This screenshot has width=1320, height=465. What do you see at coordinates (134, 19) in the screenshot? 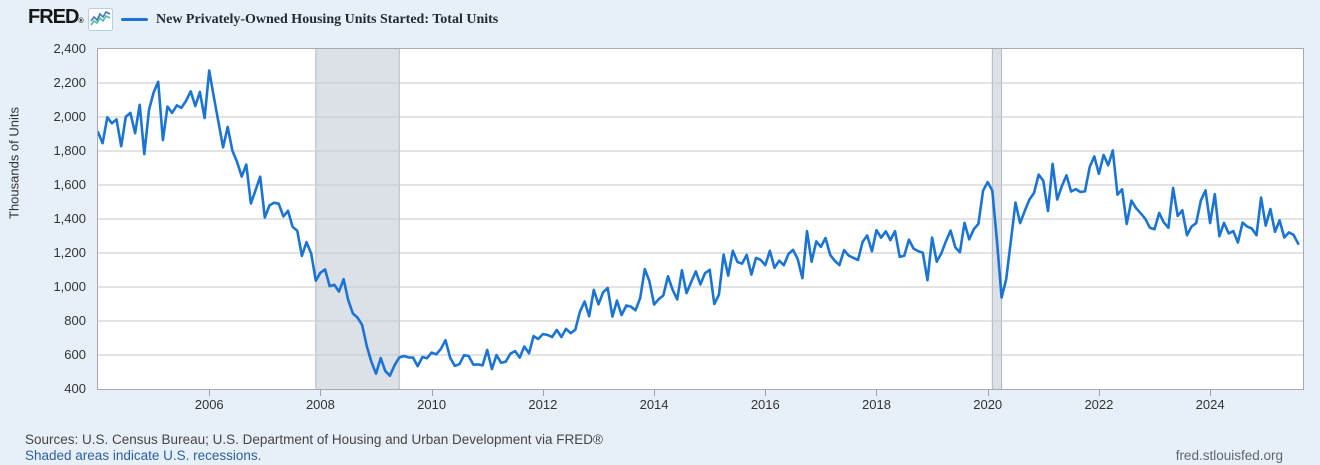
I see `series-legend-swatch` at bounding box center [134, 19].